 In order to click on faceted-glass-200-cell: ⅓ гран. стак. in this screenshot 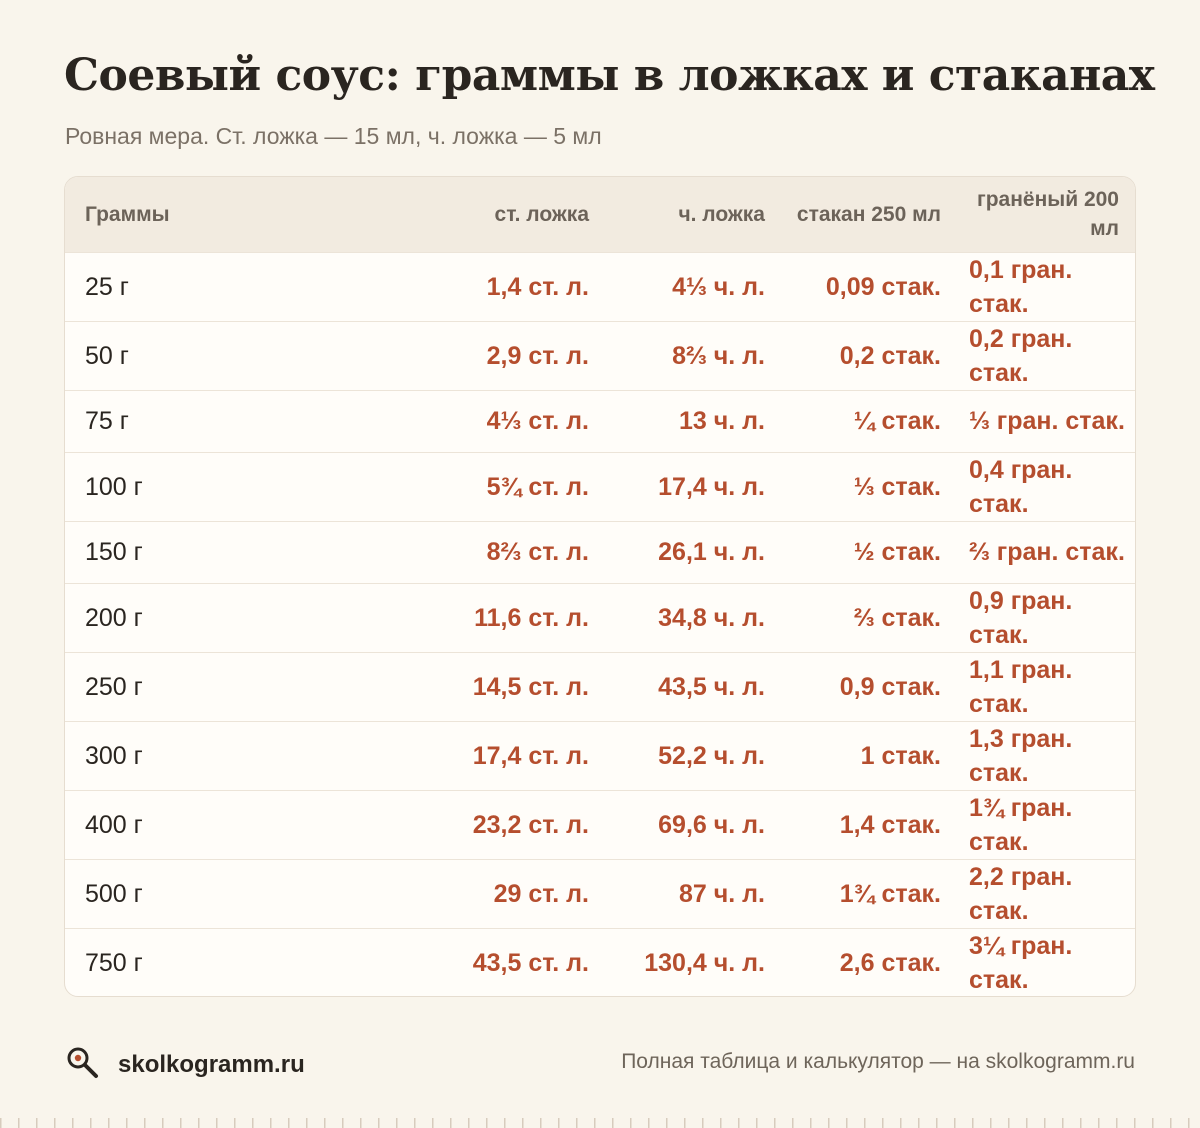, I will do `click(1047, 421)`.